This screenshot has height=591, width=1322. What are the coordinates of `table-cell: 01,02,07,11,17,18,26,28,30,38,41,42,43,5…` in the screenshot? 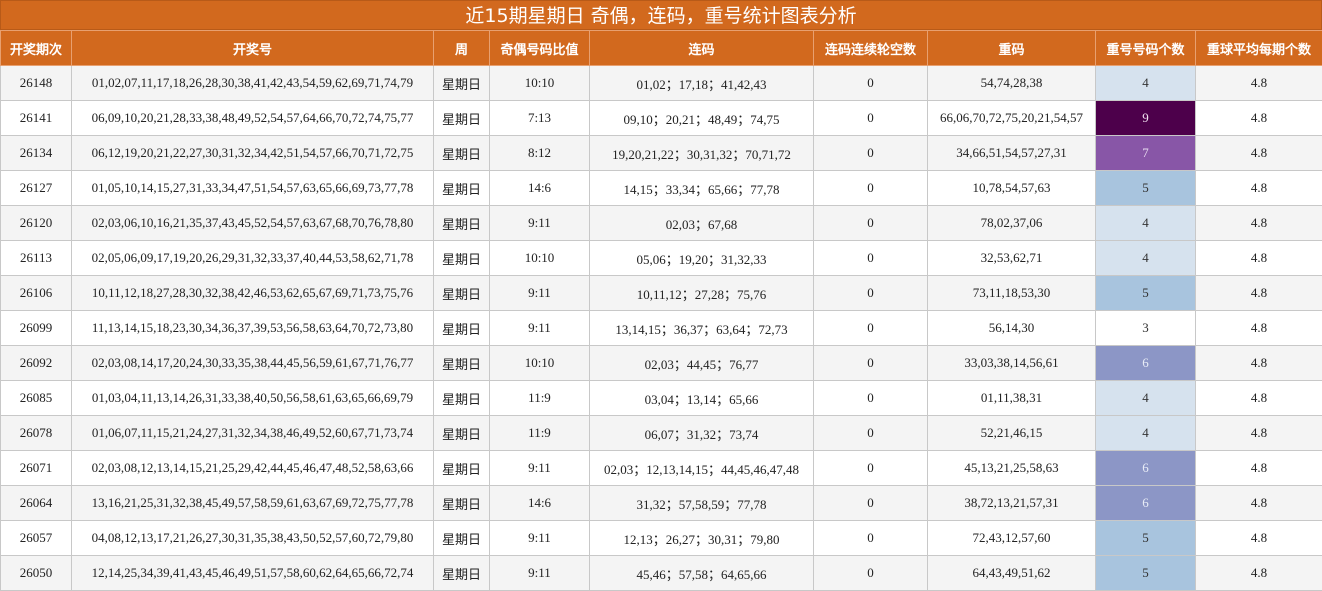 It's located at (253, 83).